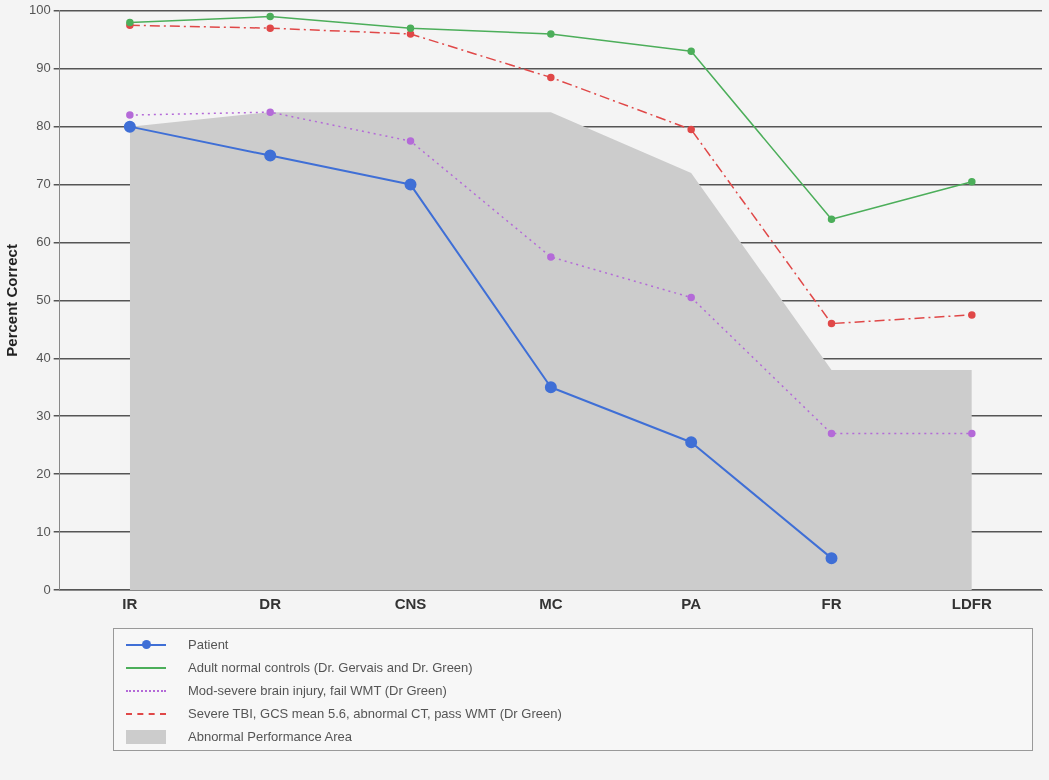  Describe the element at coordinates (43, 473) in the screenshot. I see `y-tick-label: 20` at that location.